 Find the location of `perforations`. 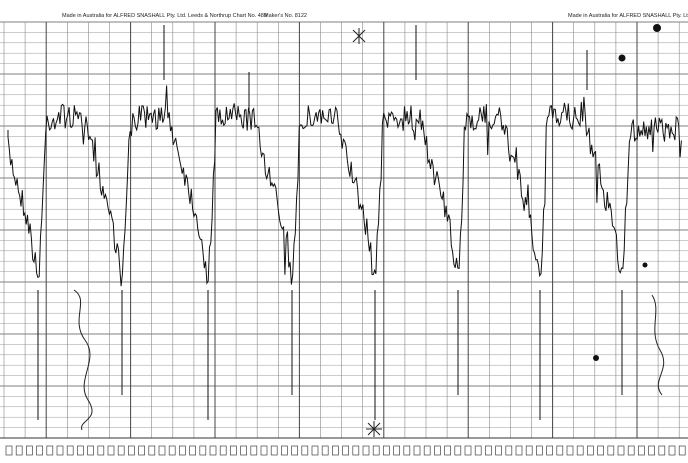

perforations is located at coordinates (345, 450).